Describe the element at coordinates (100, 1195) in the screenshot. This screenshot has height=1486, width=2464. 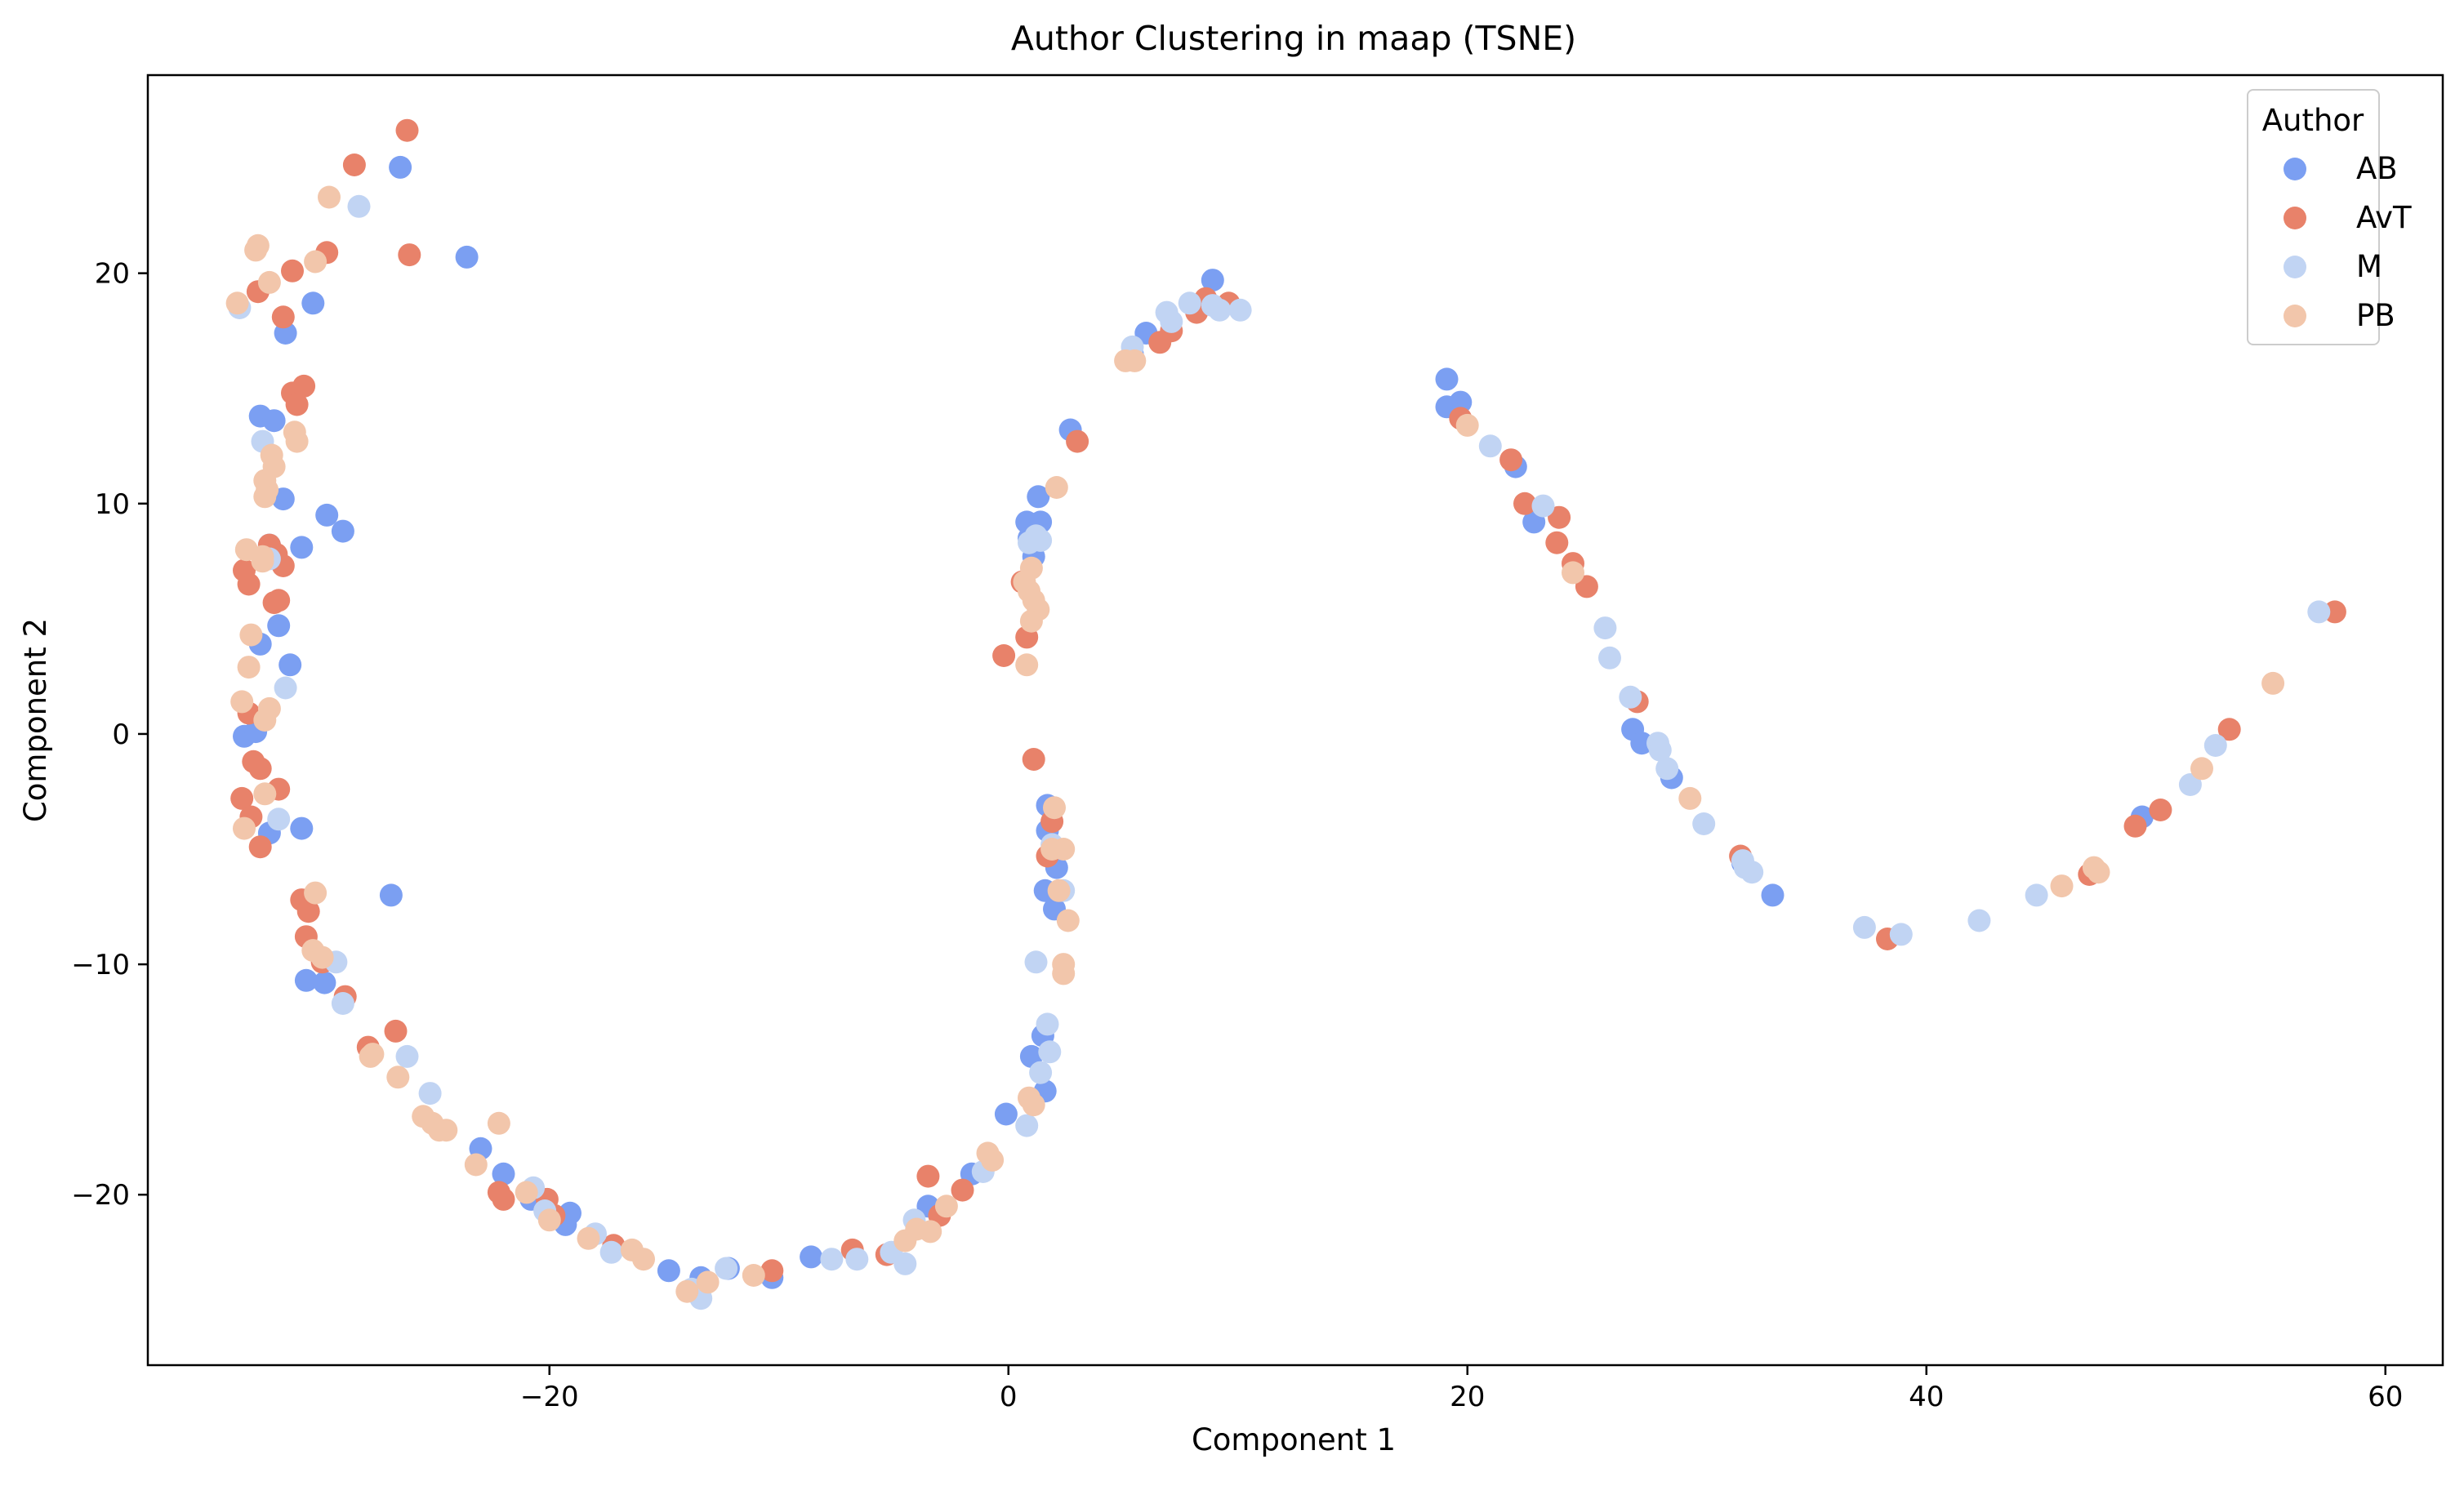
I see `y-tick-label: −20` at that location.